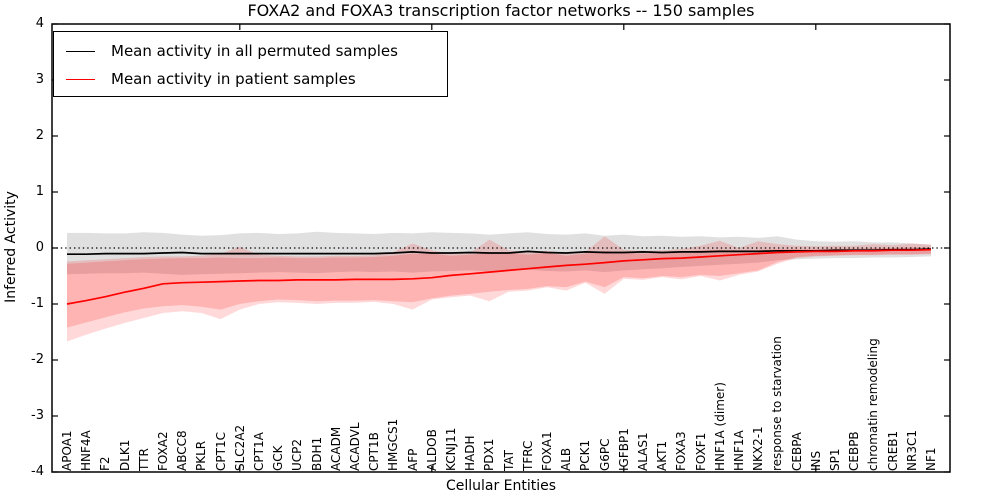  Describe the element at coordinates (254, 51) in the screenshot. I see `legend-label-permuted: Mean activity in all permuted samples` at that location.